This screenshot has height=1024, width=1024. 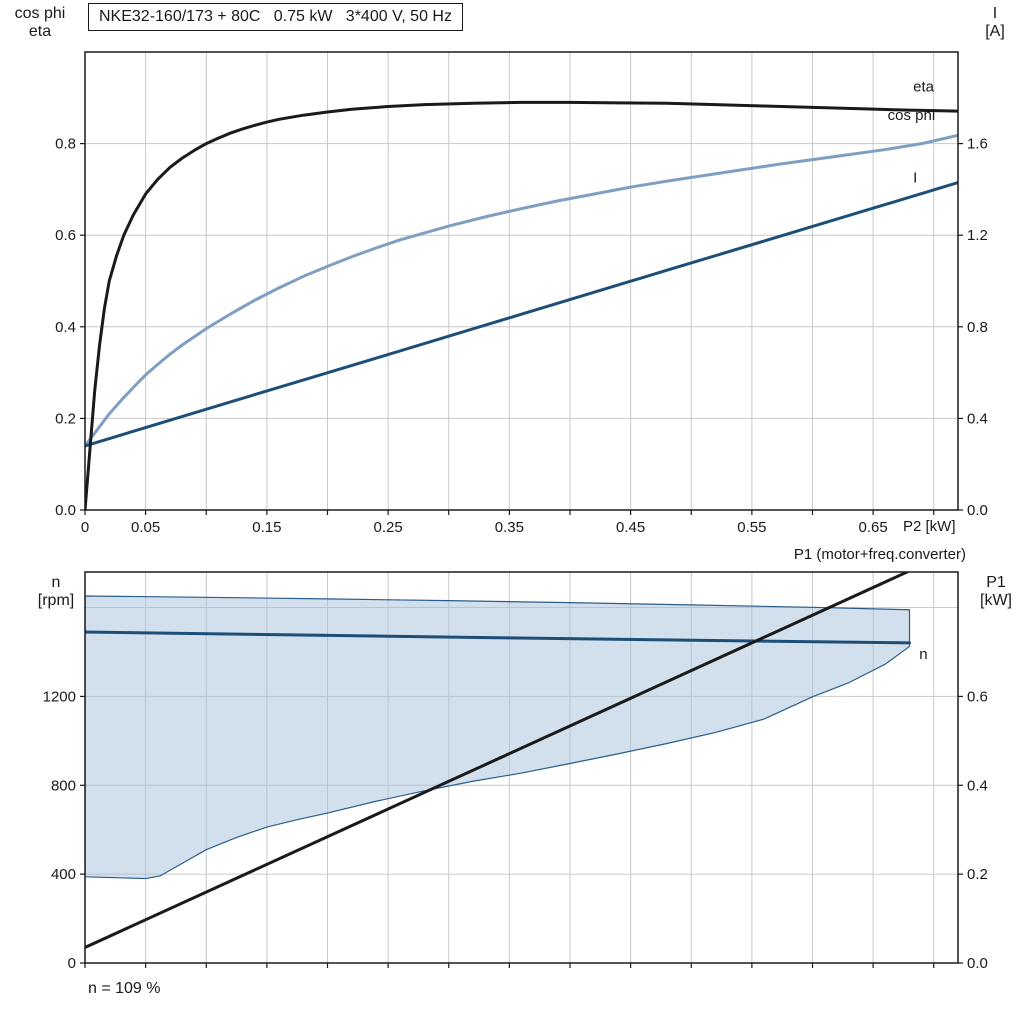 I want to click on svg-text: 1.6, so click(x=977, y=144).